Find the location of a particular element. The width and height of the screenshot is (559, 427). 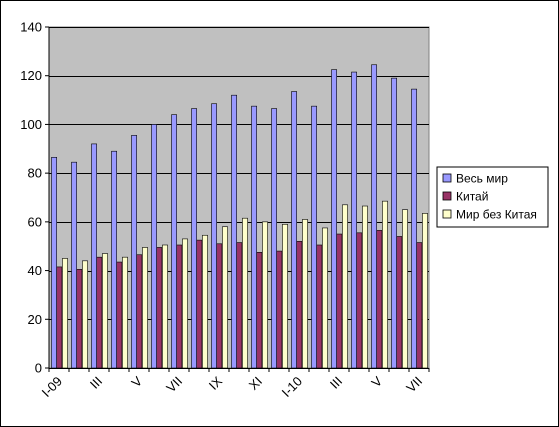

x-tick-label: IX is located at coordinates (216, 383).